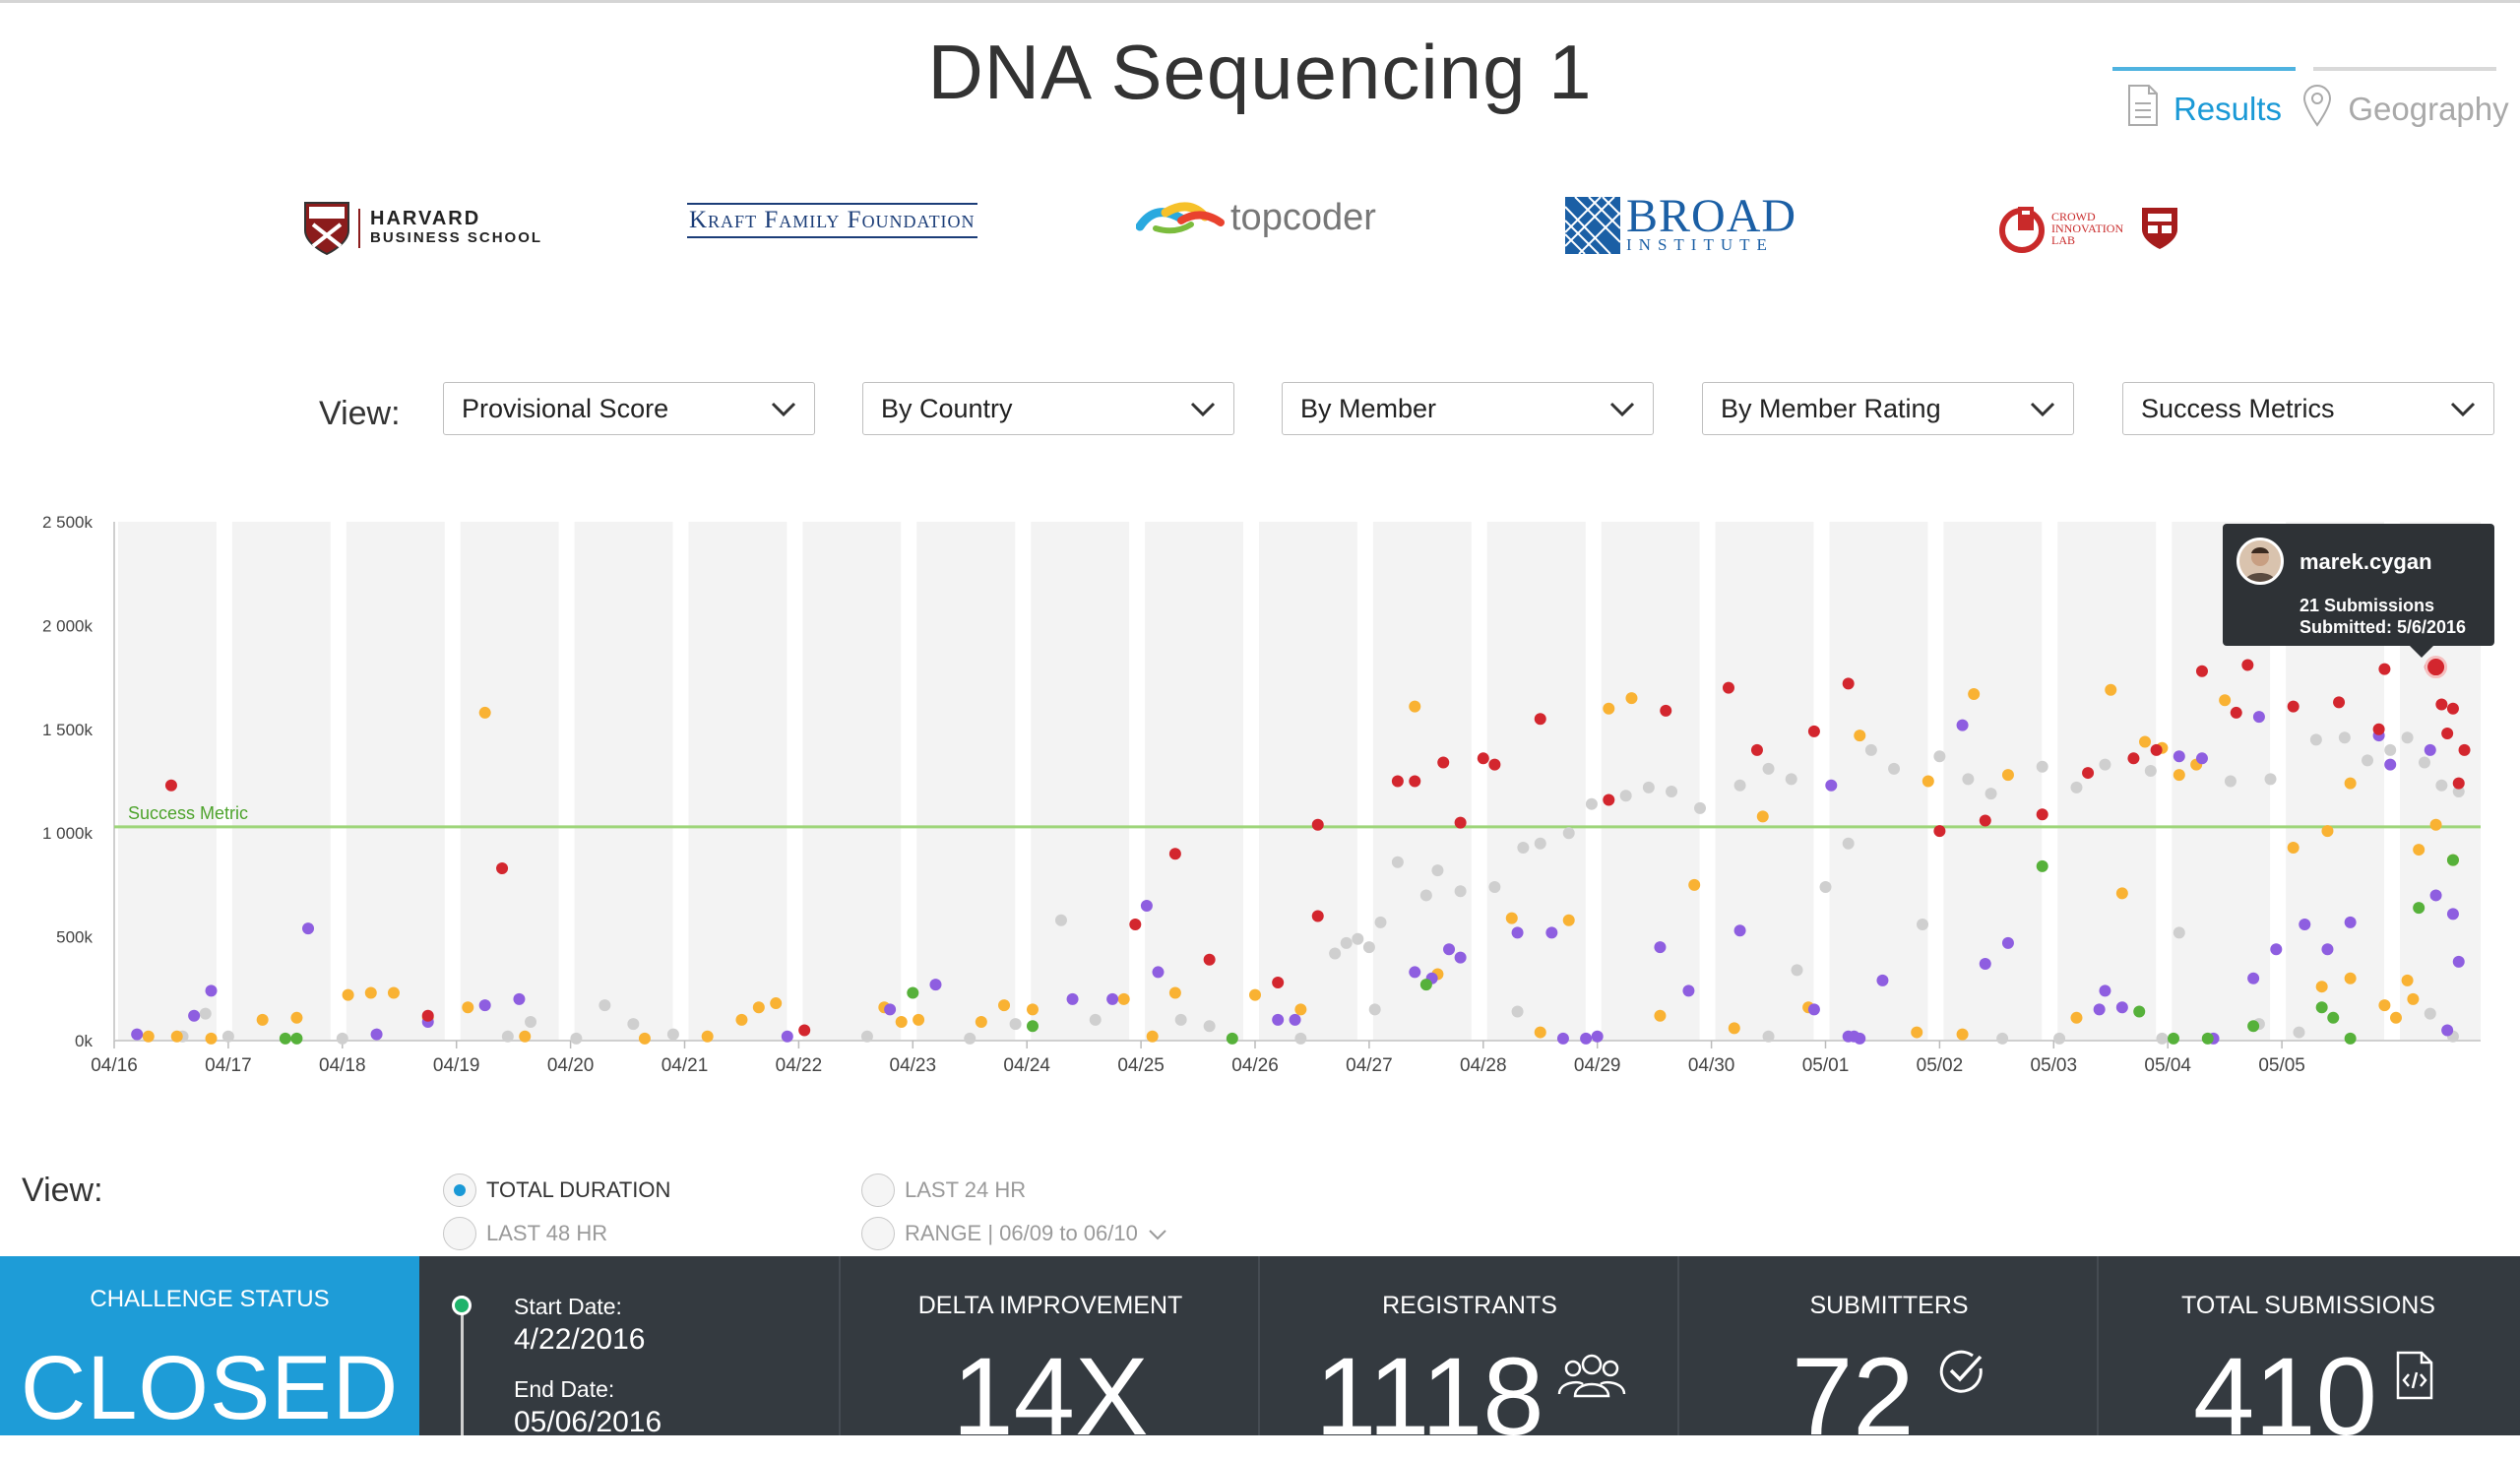 The image size is (2520, 1460). I want to click on x-tick-label: 05/02, so click(1940, 1065).